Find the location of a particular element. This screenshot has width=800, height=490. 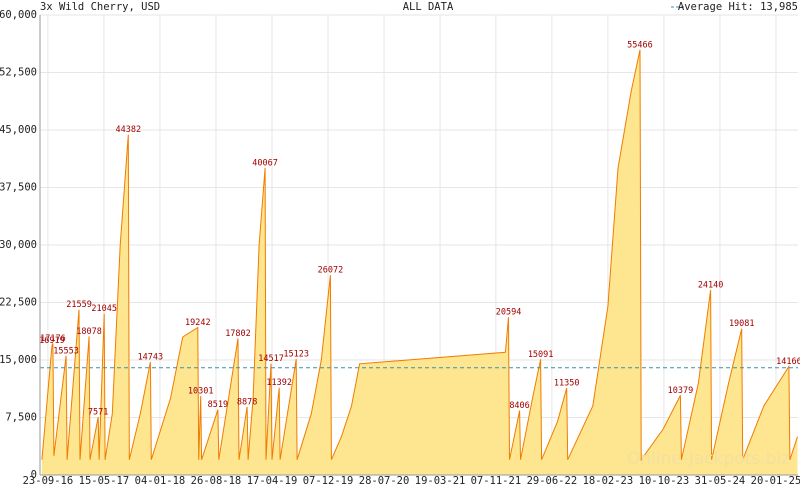

x-tick-label: 28-07-20 is located at coordinates (384, 481).